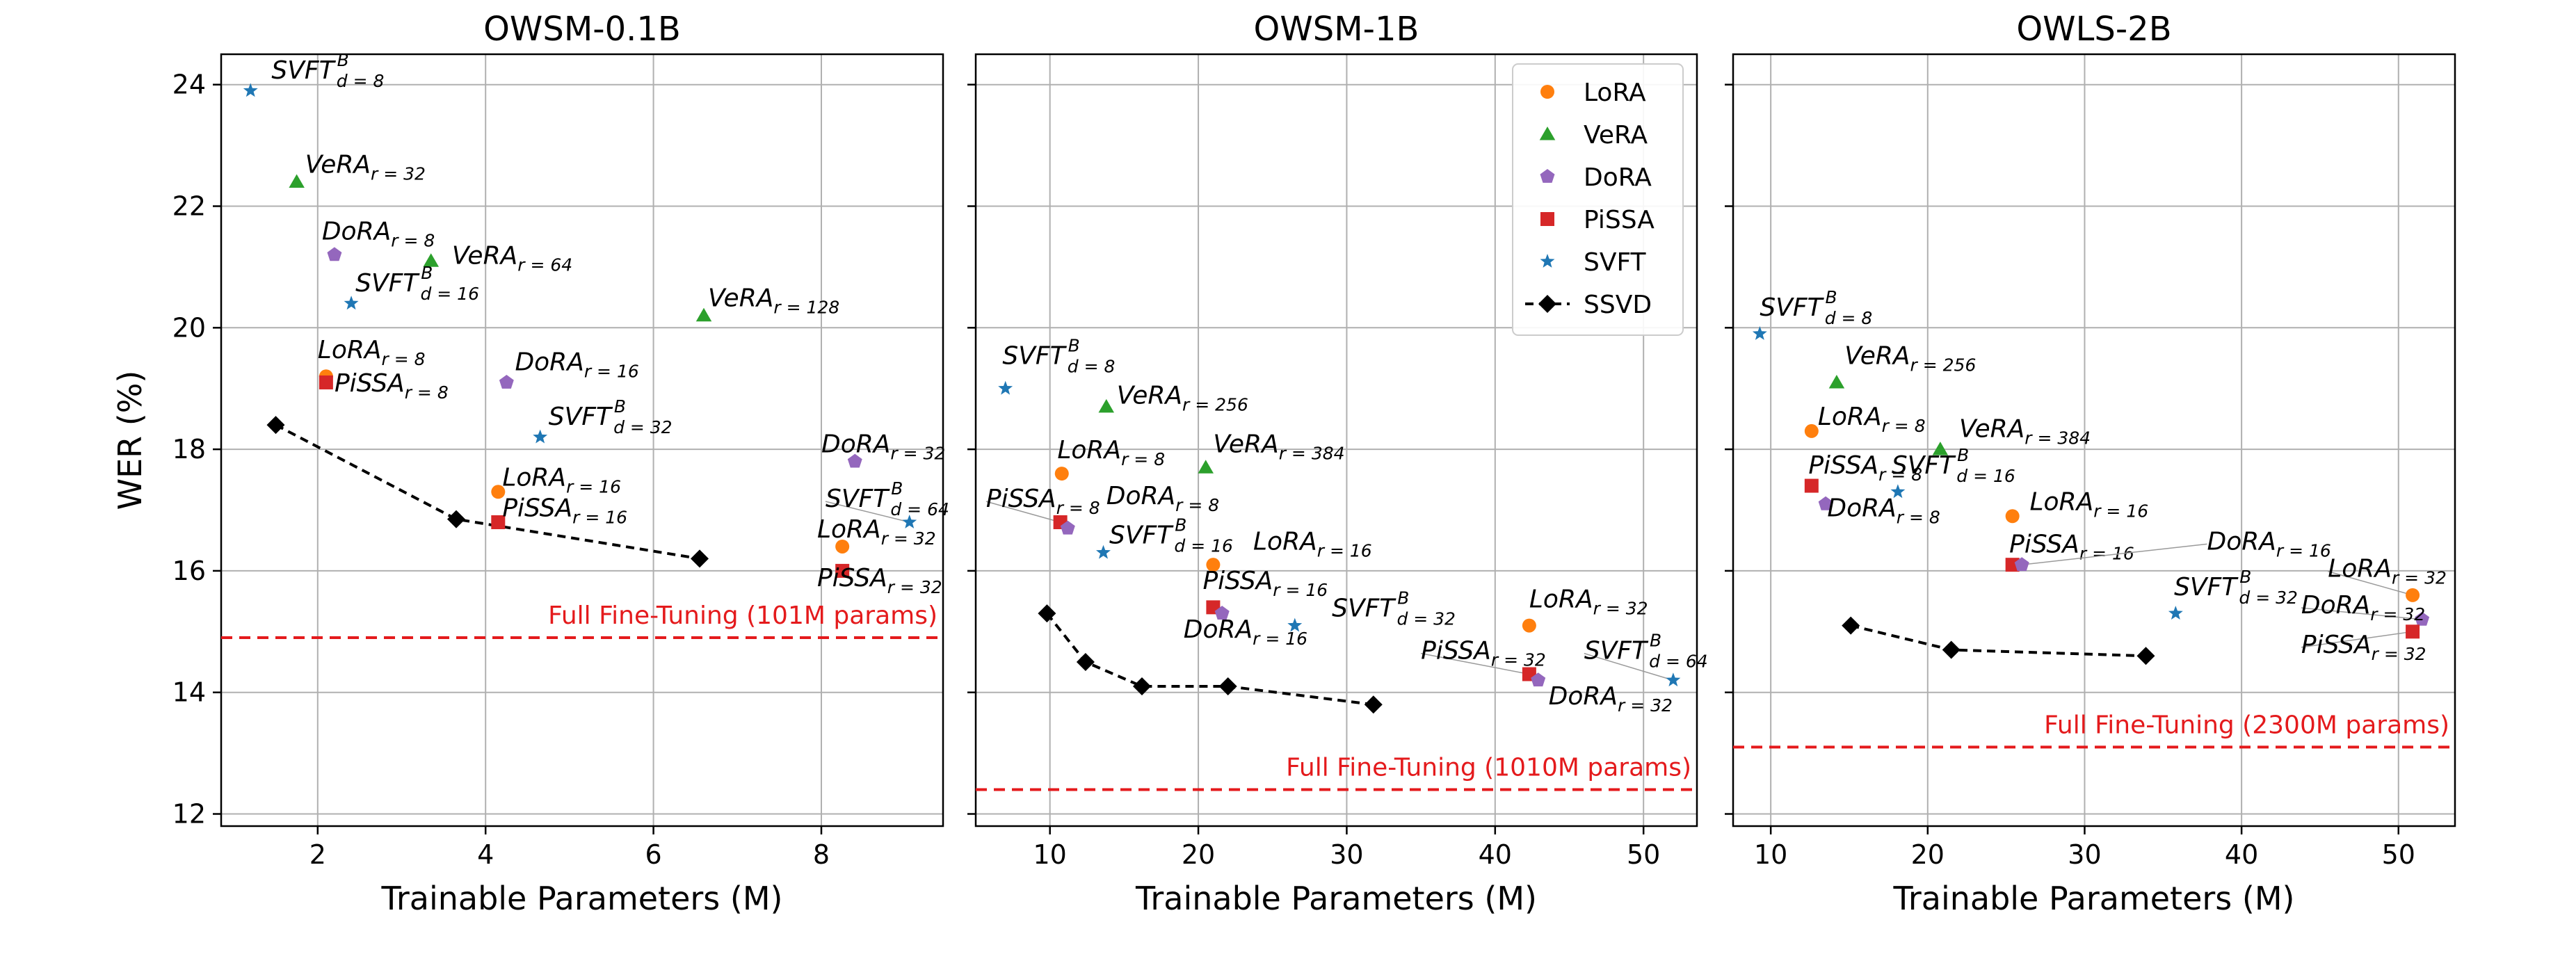 The width and height of the screenshot is (2576, 977). Describe the element at coordinates (879, 580) in the screenshot. I see `point-label-pissa-16: PiSSAr = 32` at that location.